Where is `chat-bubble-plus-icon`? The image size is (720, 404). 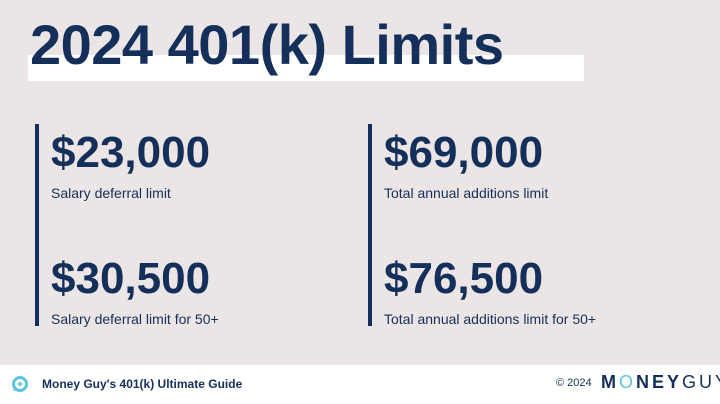
chat-bubble-plus-icon is located at coordinates (20, 384).